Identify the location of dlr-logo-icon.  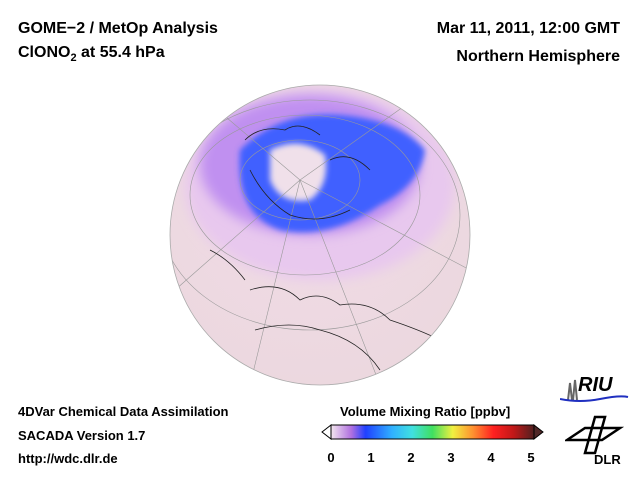
(595, 435).